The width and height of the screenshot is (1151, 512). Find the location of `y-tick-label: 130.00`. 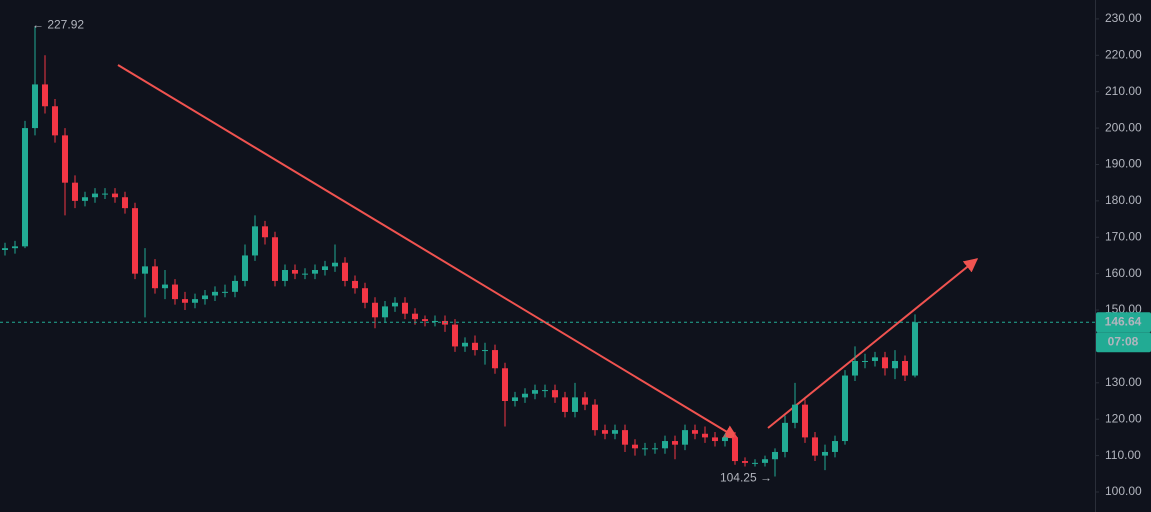

y-tick-label: 130.00 is located at coordinates (1123, 382).